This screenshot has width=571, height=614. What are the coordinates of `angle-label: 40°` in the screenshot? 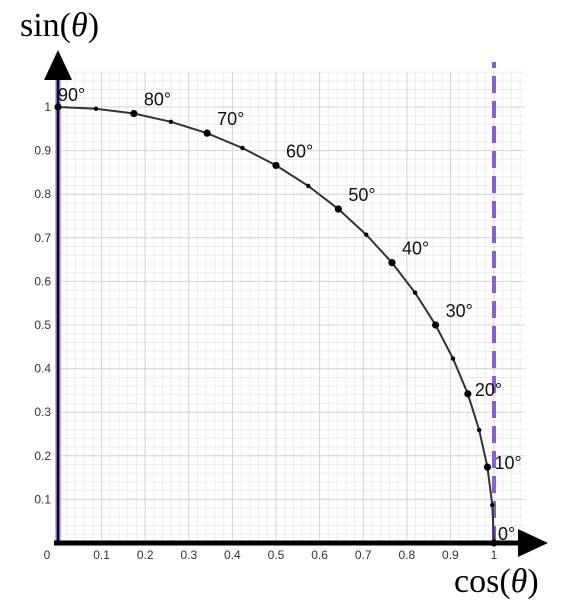 It's located at (415, 249).